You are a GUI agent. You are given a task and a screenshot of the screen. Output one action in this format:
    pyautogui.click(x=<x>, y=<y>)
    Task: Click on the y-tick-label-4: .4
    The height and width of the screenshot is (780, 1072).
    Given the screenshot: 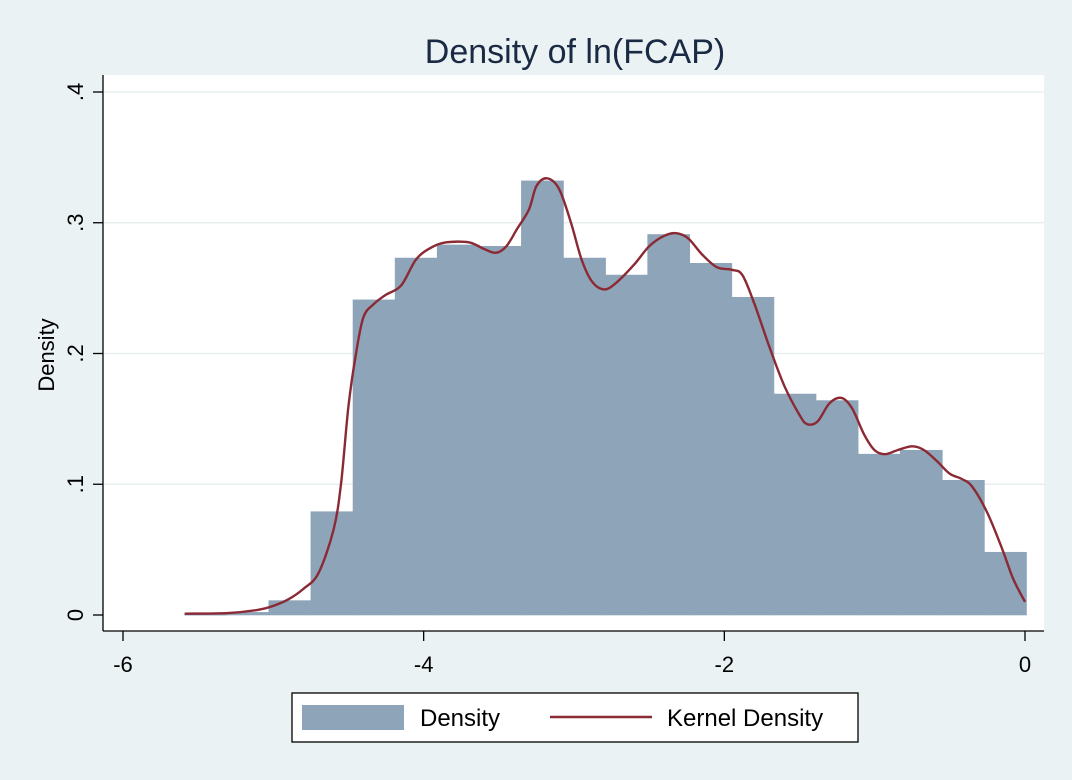 What is the action you would take?
    pyautogui.click(x=75, y=92)
    